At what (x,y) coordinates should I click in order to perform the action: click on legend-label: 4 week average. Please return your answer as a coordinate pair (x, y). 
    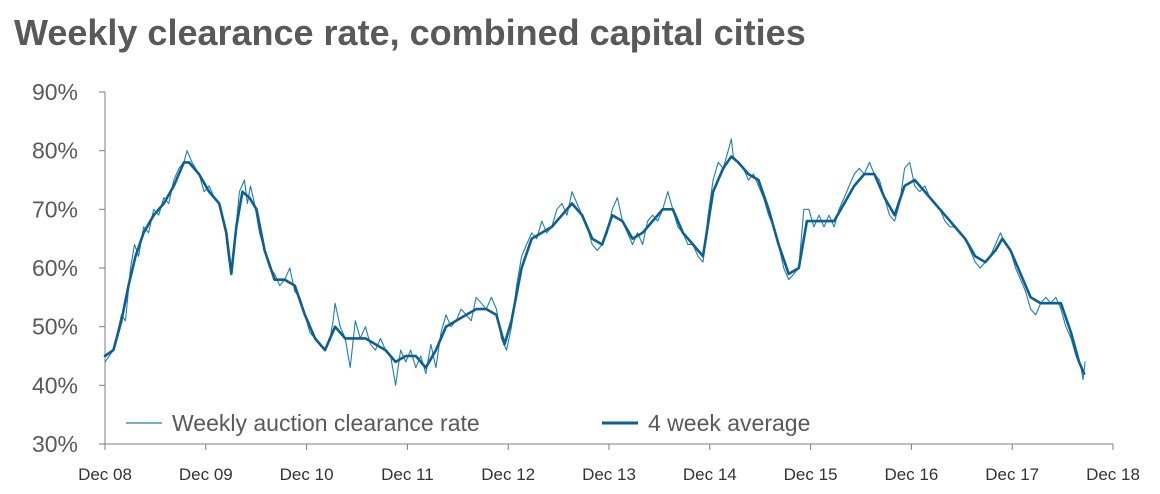
    Looking at the image, I should click on (729, 423).